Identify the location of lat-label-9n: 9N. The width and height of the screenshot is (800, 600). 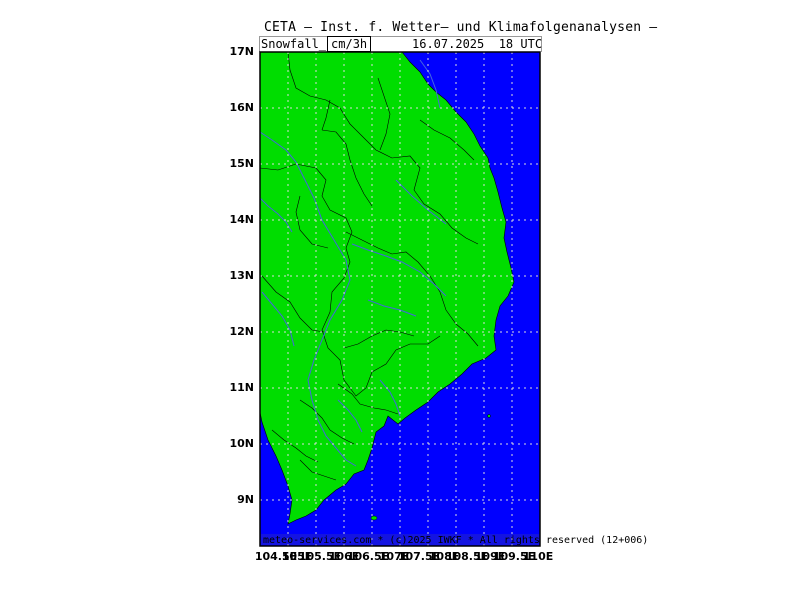
(245, 499).